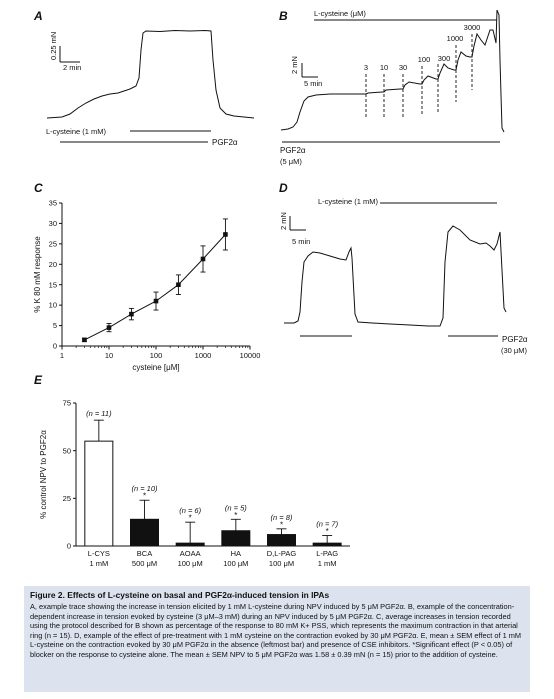 Image resolution: width=554 pixels, height=699 pixels. What do you see at coordinates (327, 553) in the screenshot?
I see `chart-e-category-label: L-PAG` at bounding box center [327, 553].